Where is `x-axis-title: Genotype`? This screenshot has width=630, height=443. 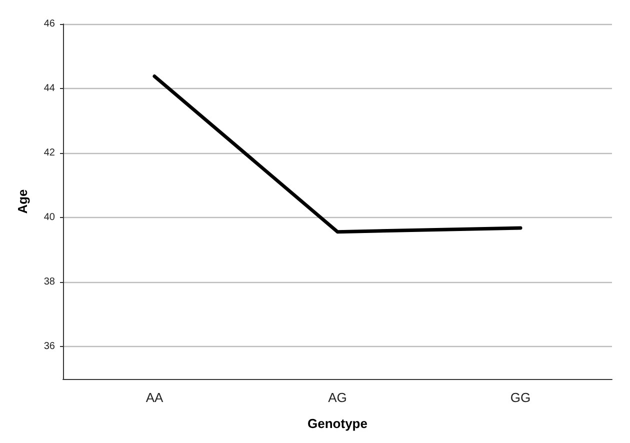
x-axis-title: Genotype is located at coordinates (338, 423).